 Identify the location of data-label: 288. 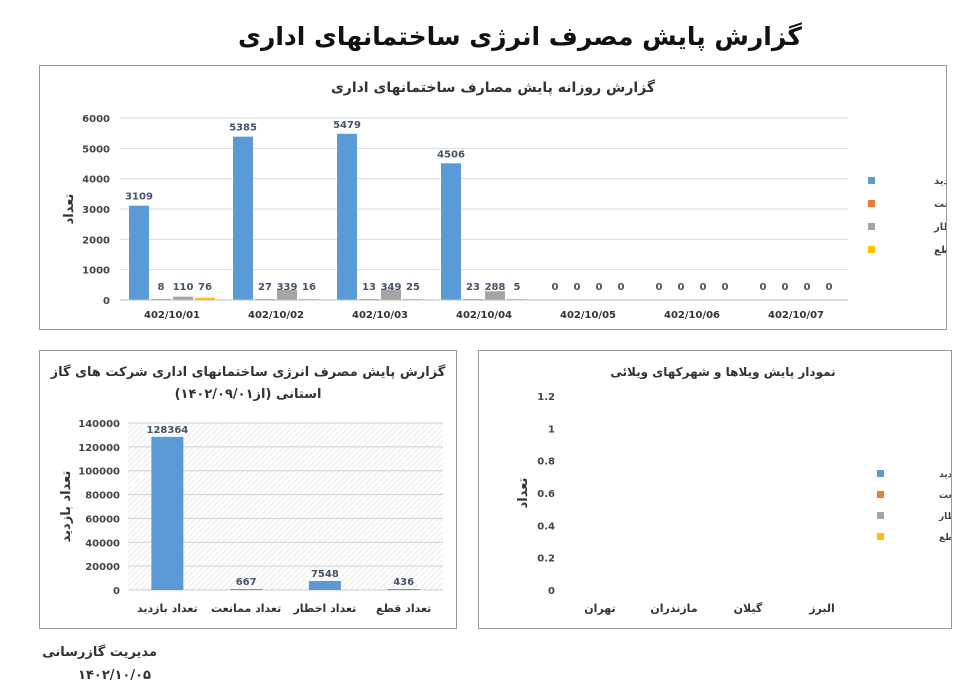
(495, 287).